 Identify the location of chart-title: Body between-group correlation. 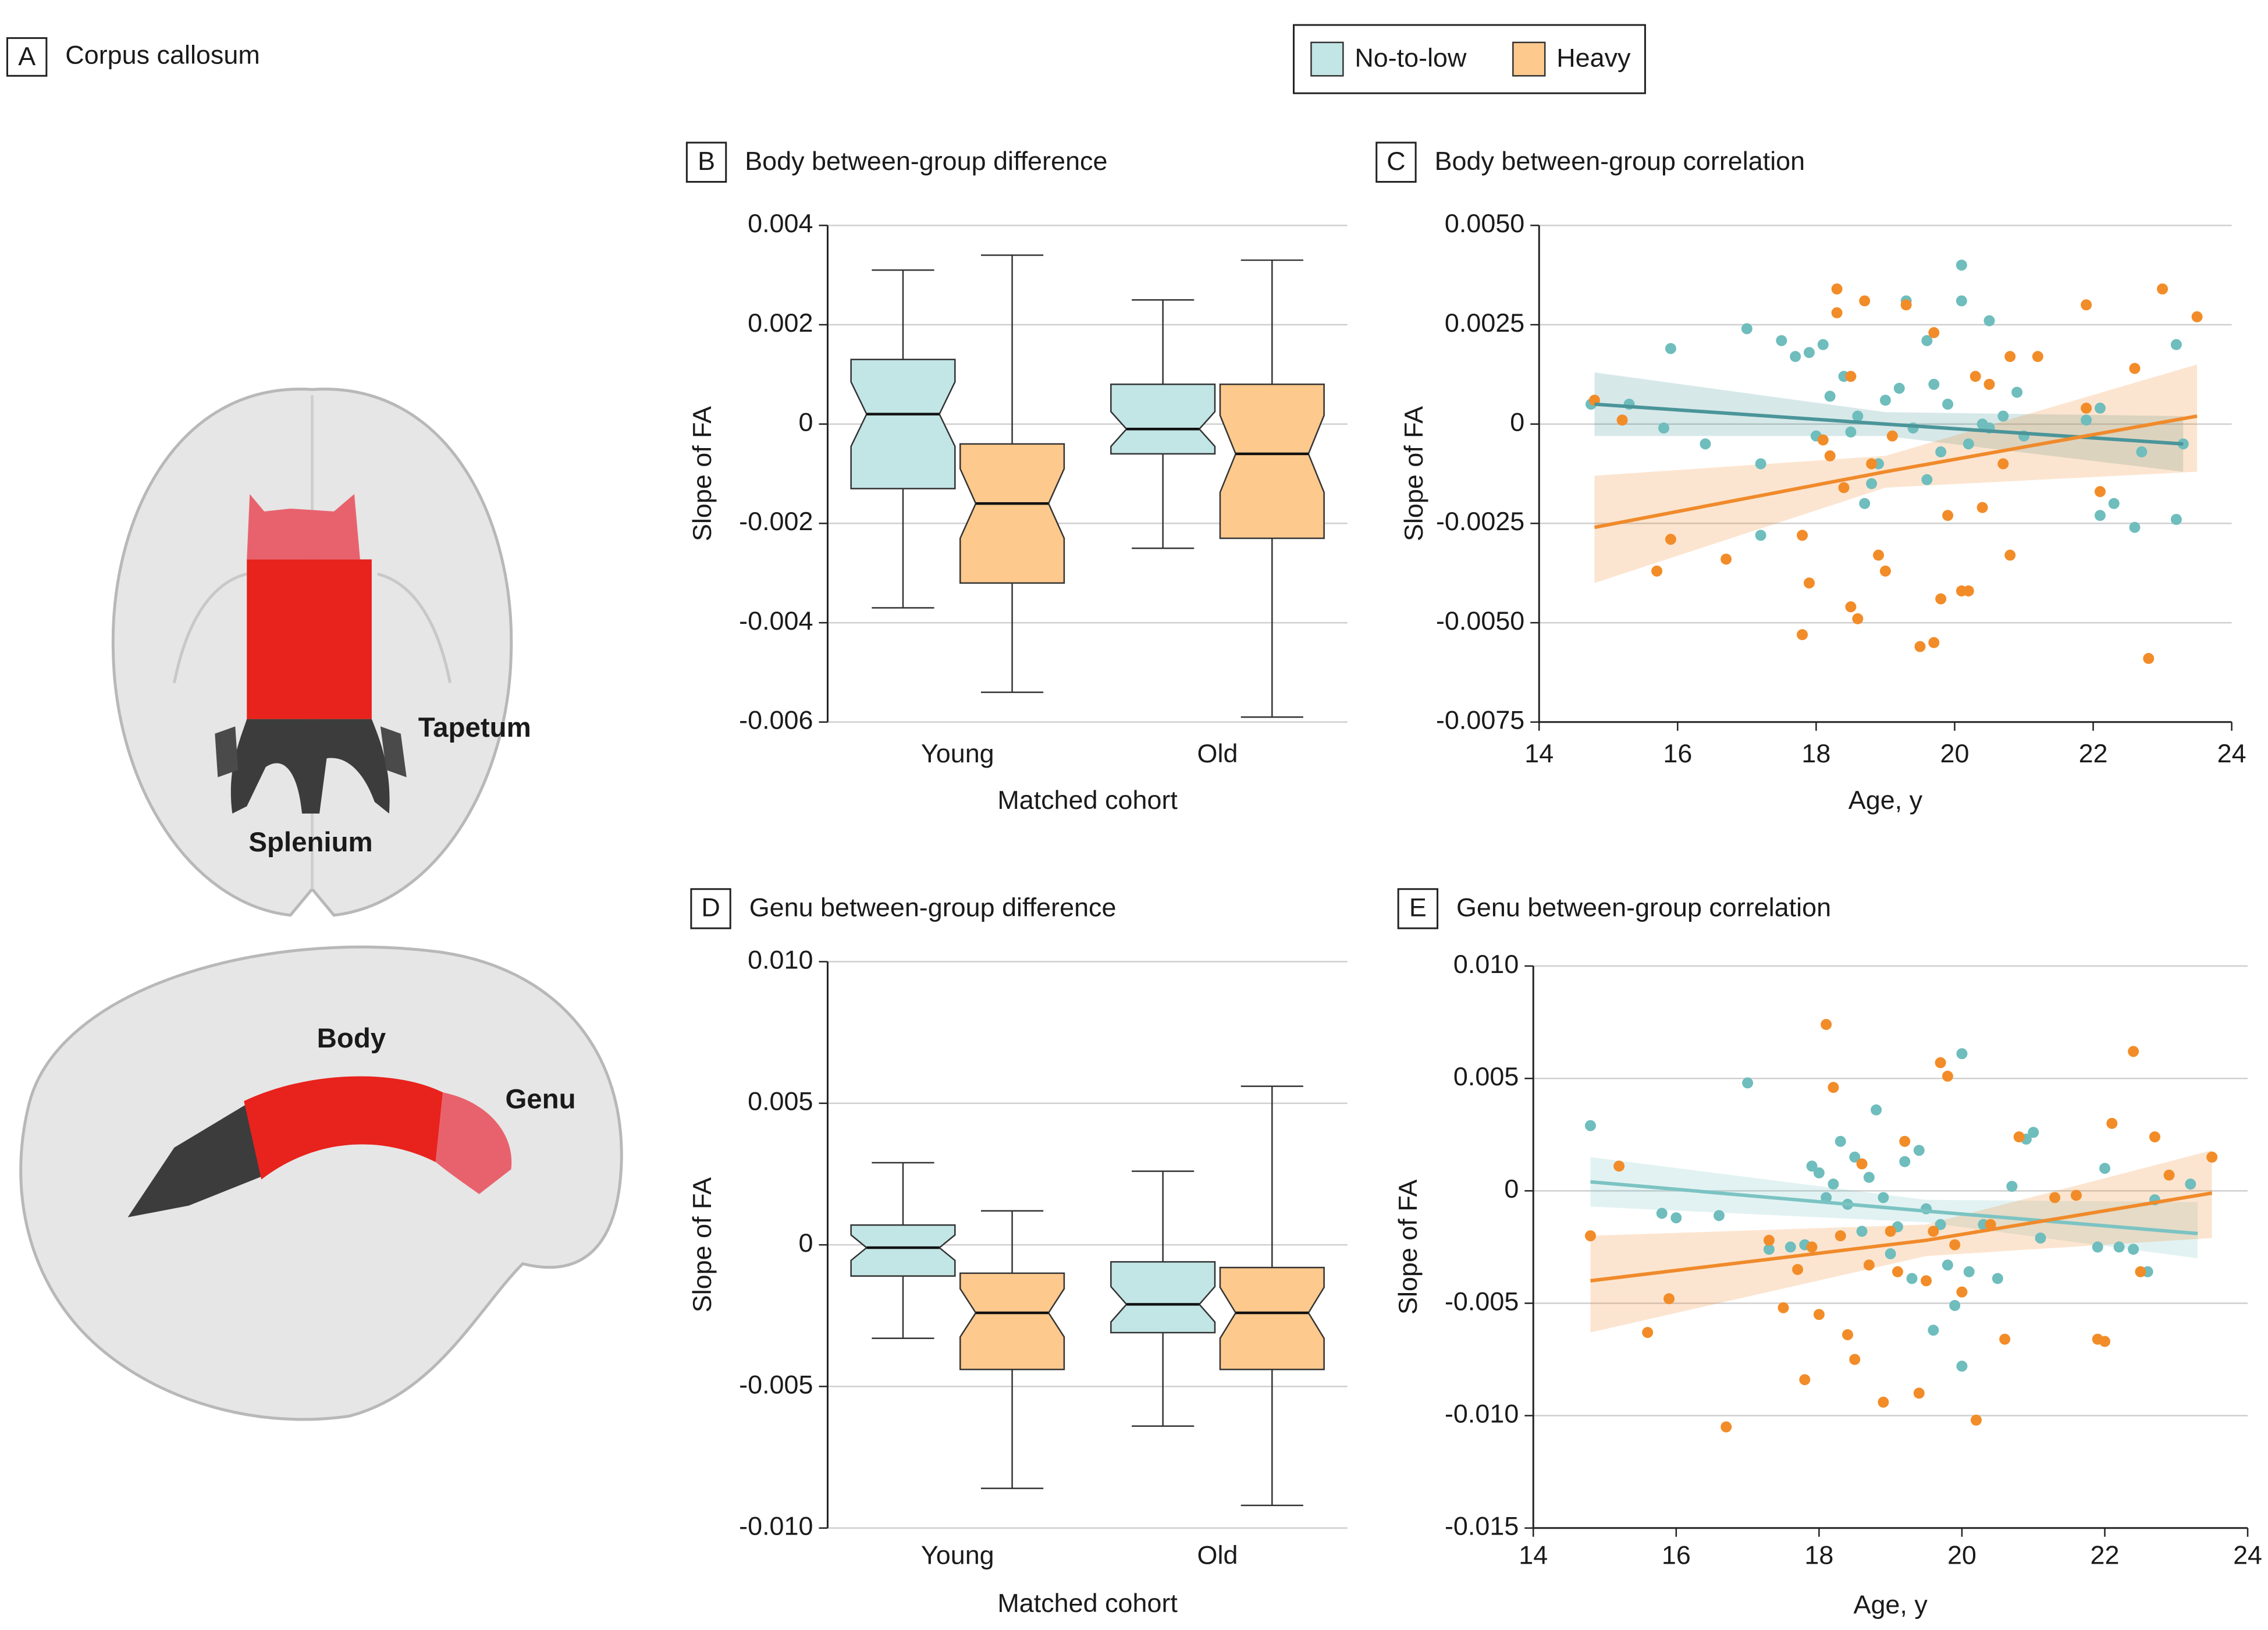
(1620, 161).